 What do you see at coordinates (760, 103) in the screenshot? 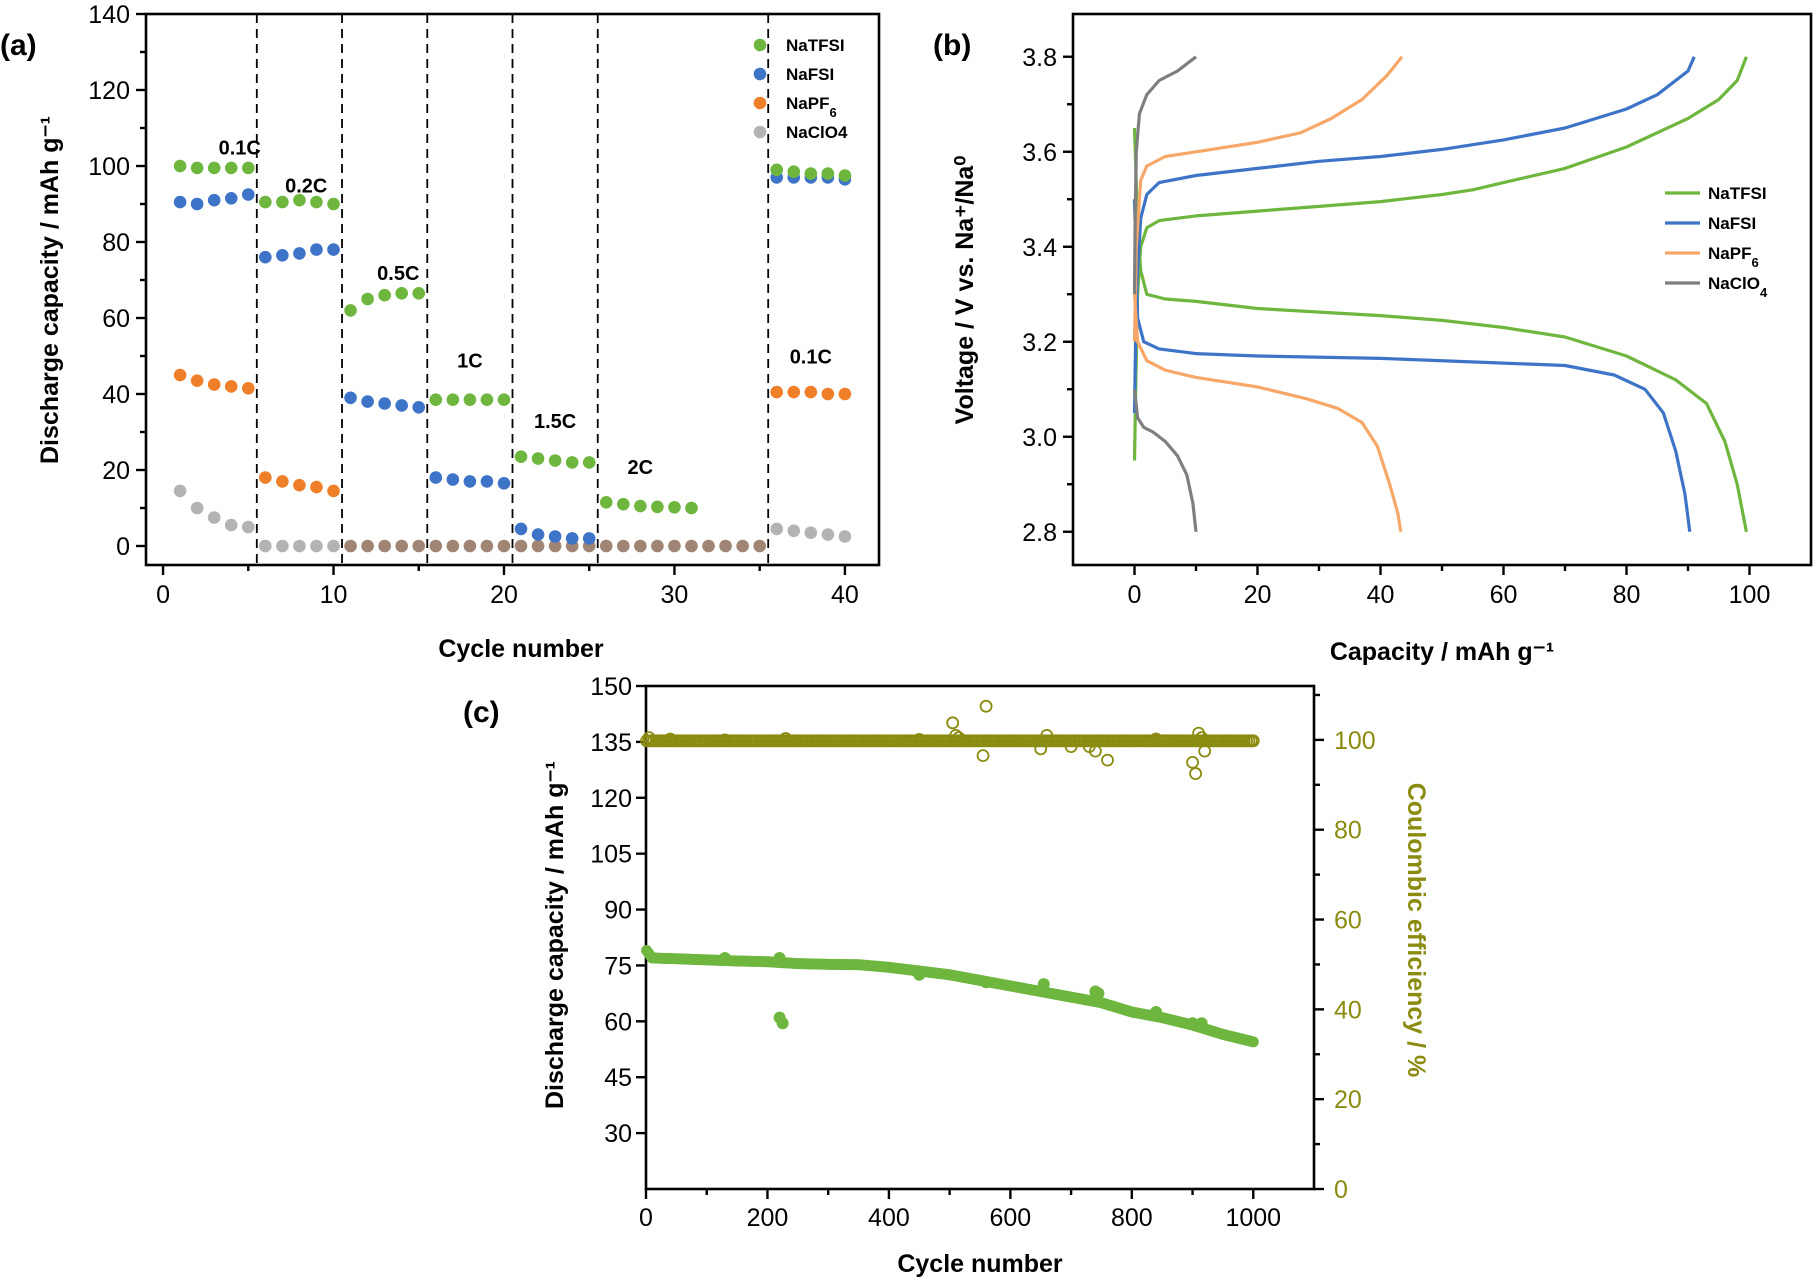
I see `legend-marker-napf6` at bounding box center [760, 103].